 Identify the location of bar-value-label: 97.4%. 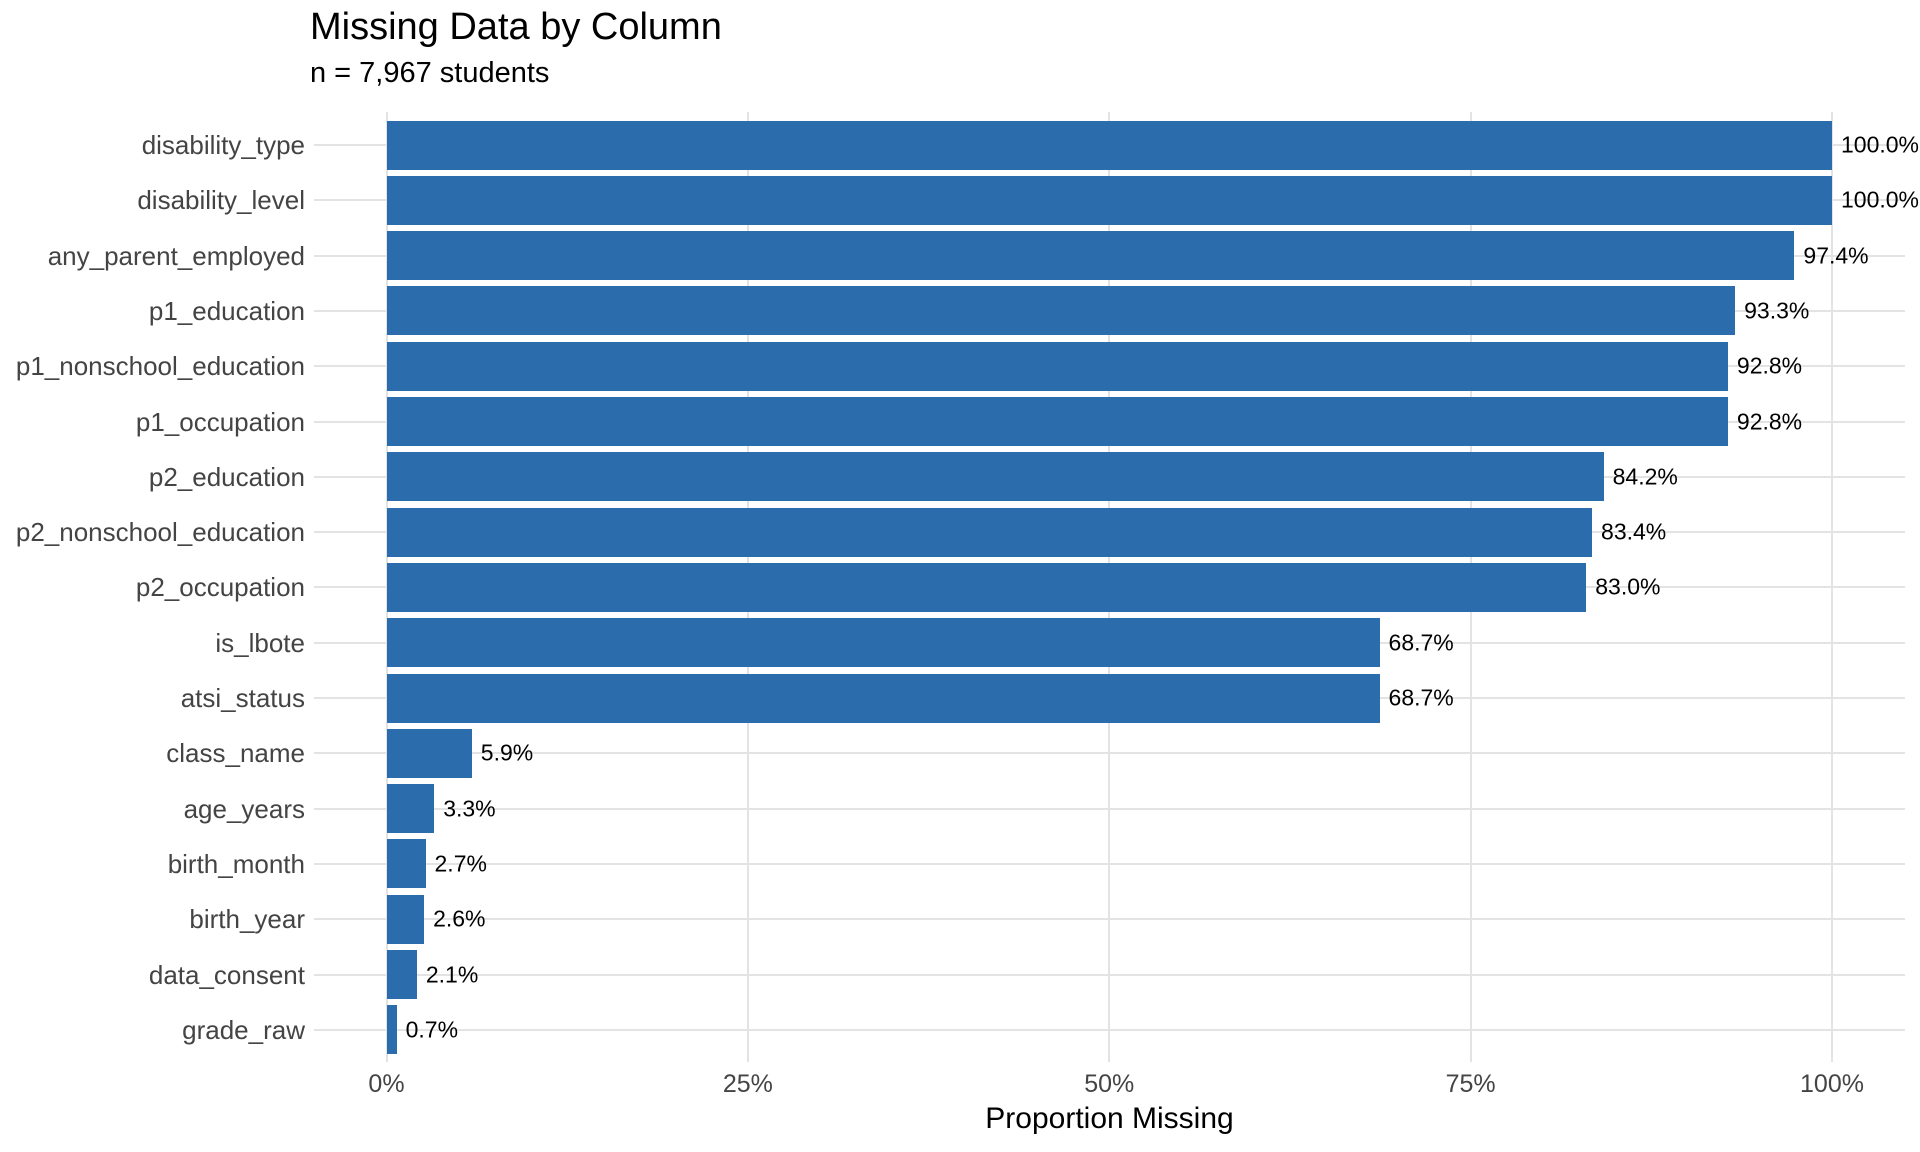
(1836, 255).